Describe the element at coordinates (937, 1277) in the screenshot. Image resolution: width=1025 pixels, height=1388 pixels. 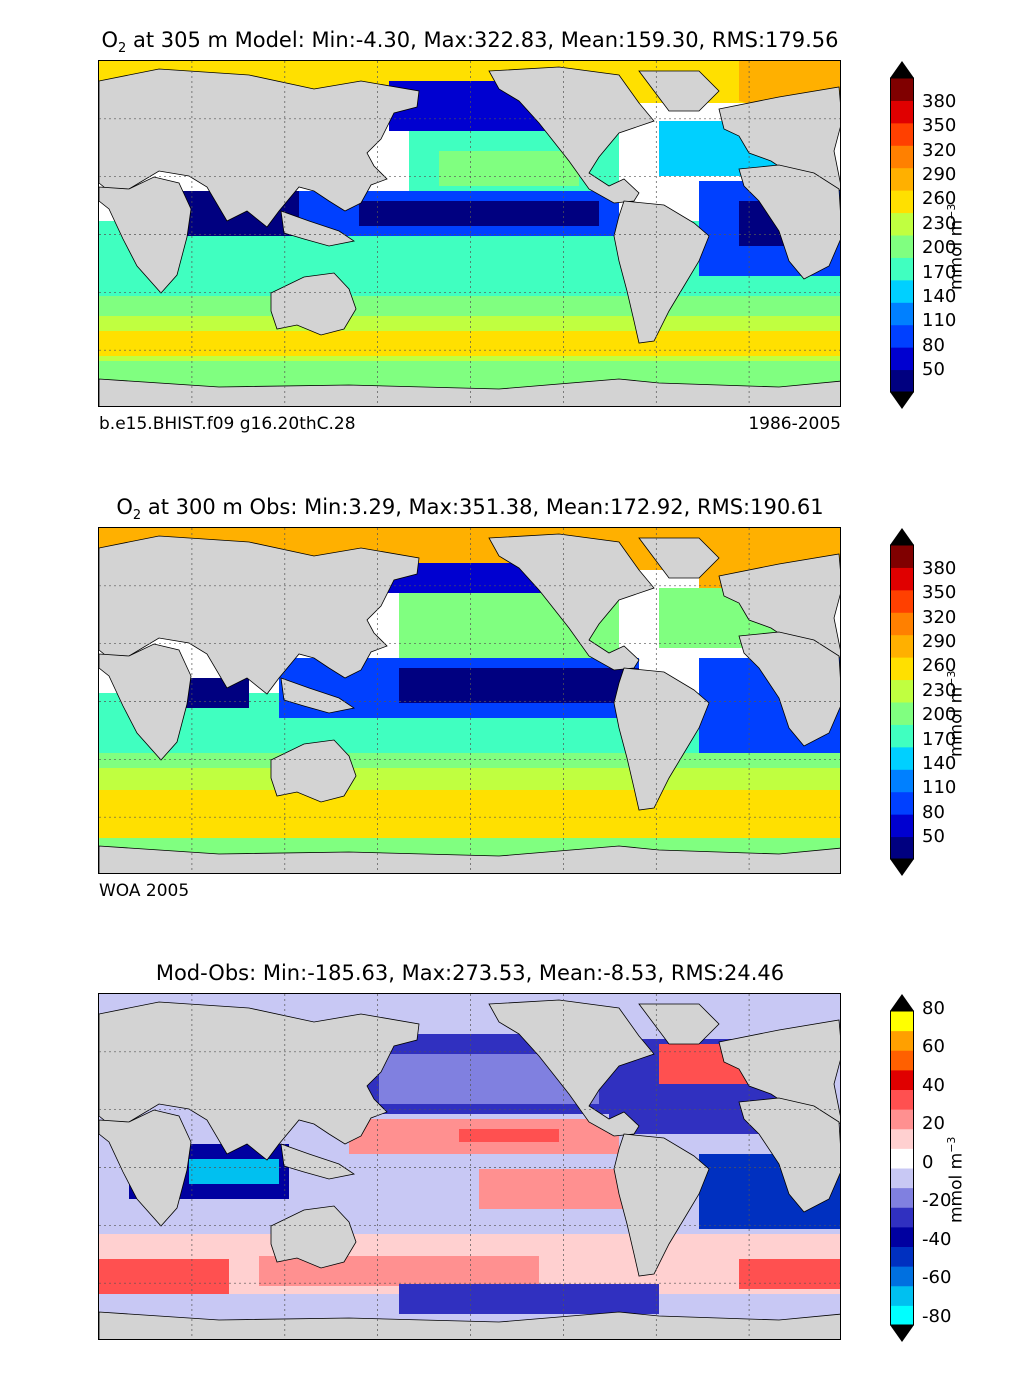
I see `colorbar-tick: -60` at that location.